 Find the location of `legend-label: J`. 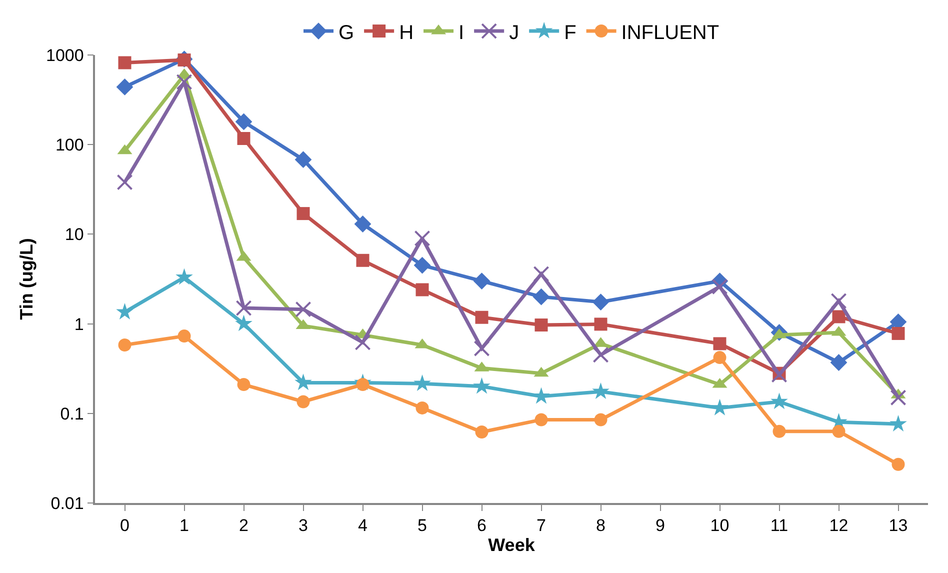

legend-label: J is located at coordinates (514, 33).